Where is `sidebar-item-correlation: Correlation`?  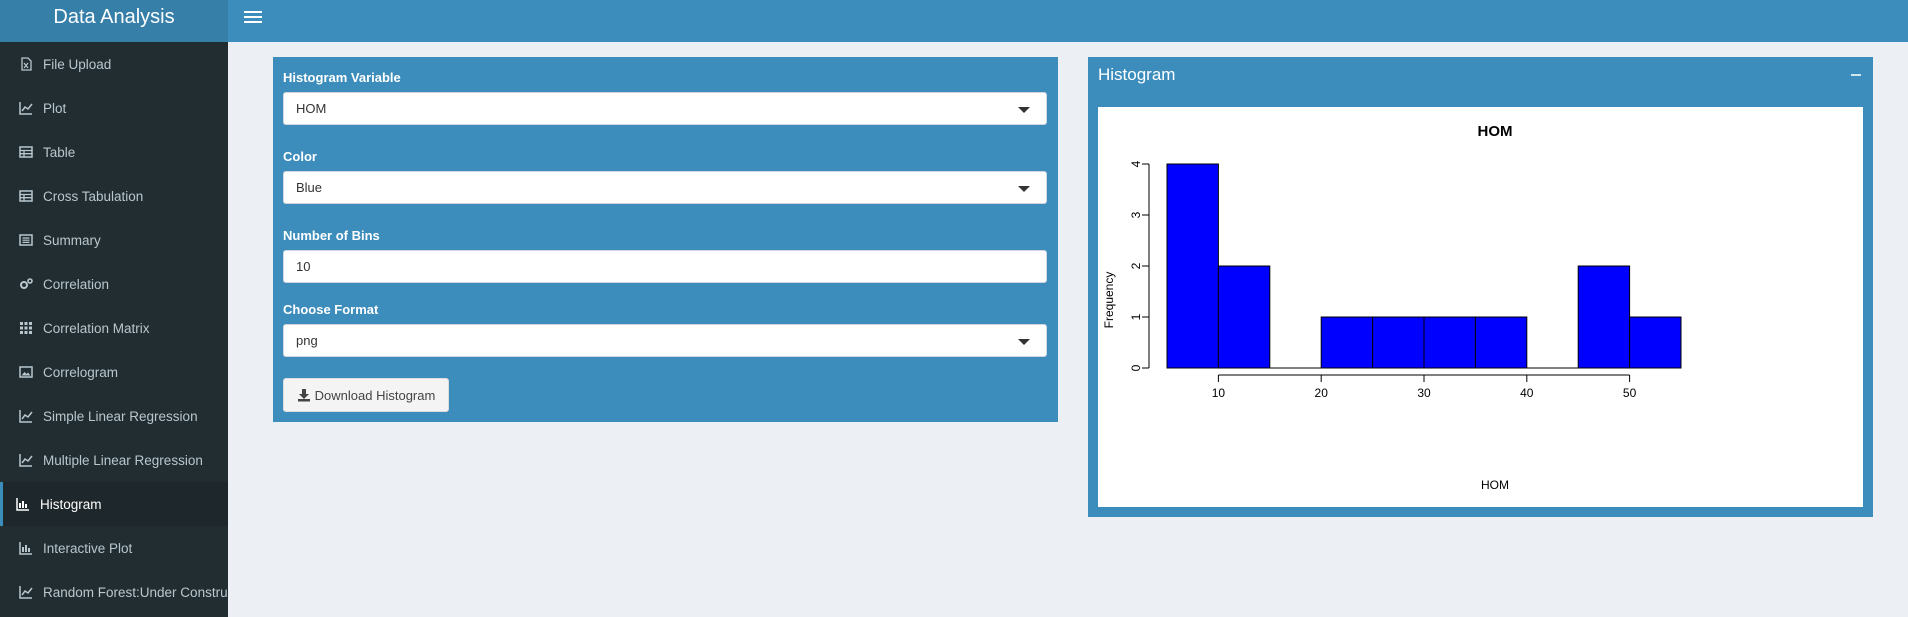
sidebar-item-correlation: Correlation is located at coordinates (114, 284).